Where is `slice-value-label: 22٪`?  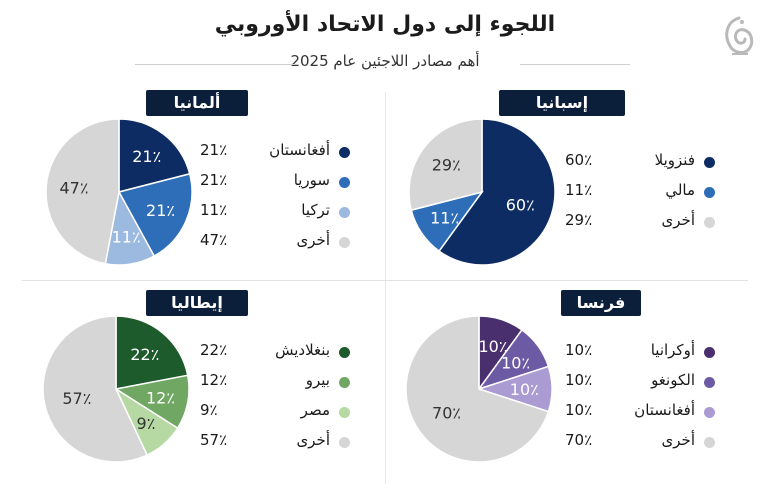
slice-value-label: 22٪ is located at coordinates (144, 354).